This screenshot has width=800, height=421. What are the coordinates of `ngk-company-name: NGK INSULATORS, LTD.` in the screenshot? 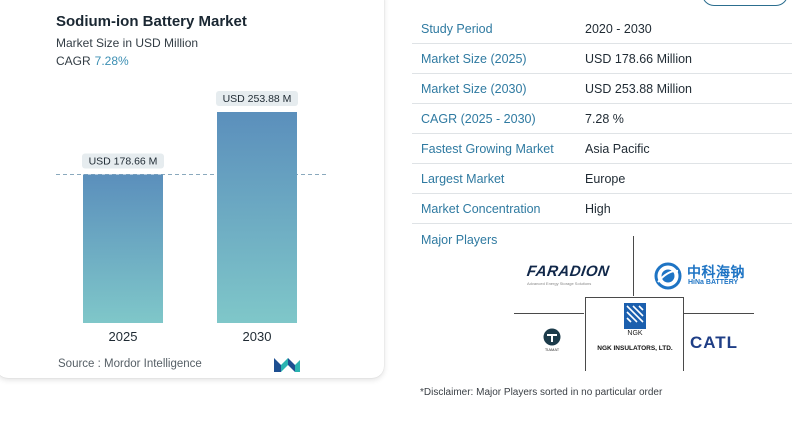 It's located at (635, 348).